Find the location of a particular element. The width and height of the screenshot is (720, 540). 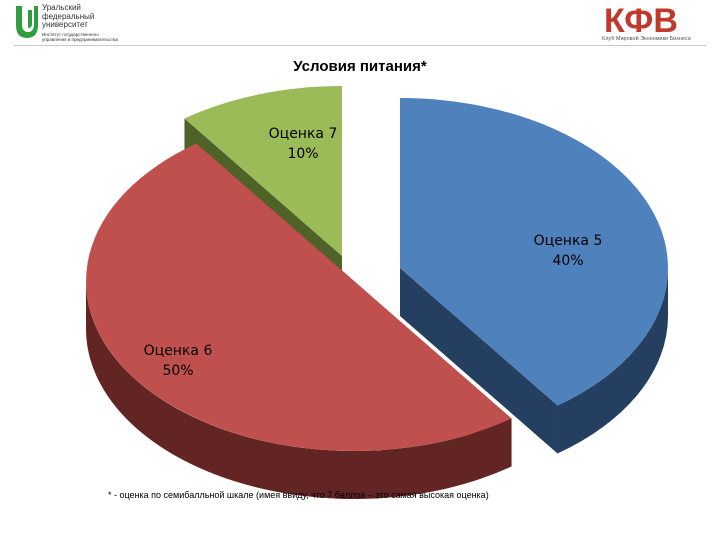

slice-category-label: Оценка 5 is located at coordinates (568, 241).